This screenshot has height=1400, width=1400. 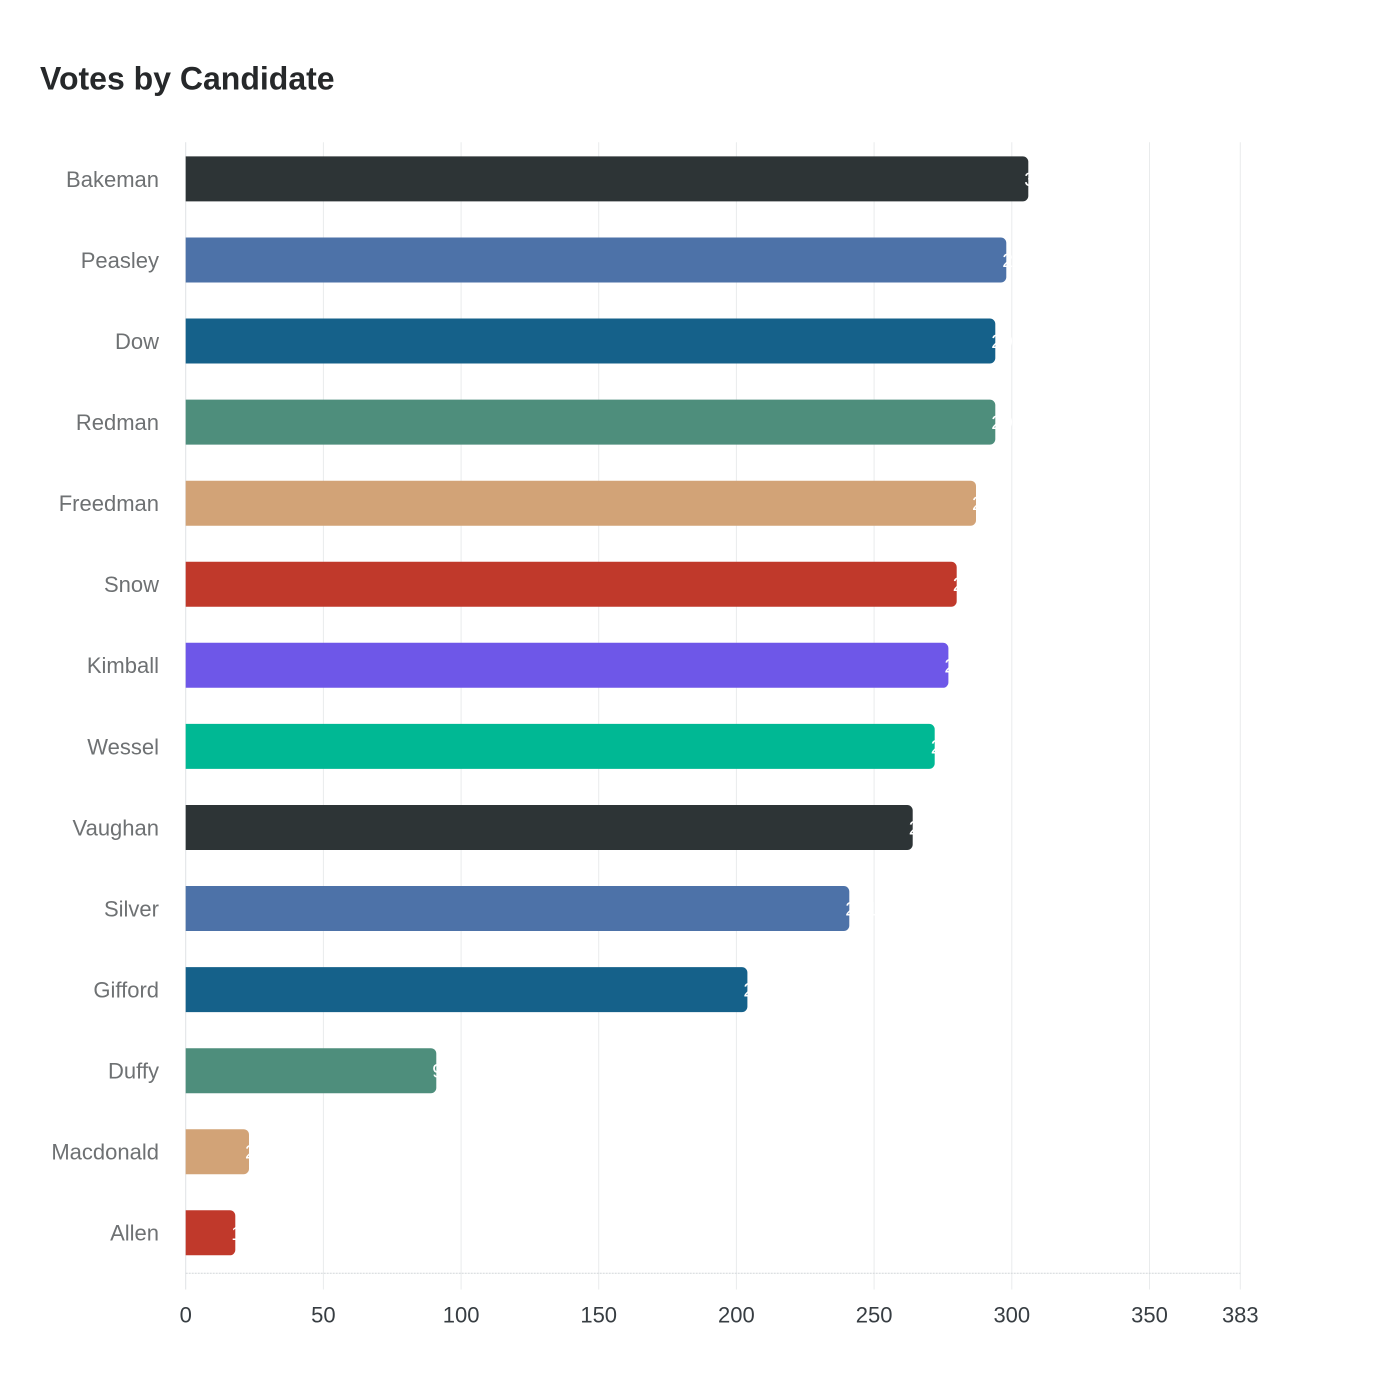 I want to click on svg-text: Peasley, so click(x=120, y=260).